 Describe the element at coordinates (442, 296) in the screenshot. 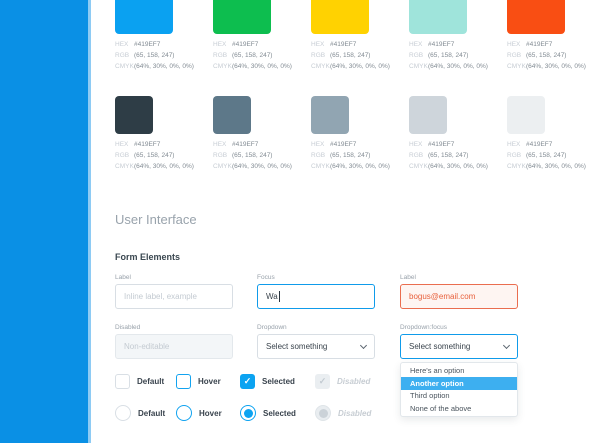

I see `input-value: bogus@email.com` at that location.